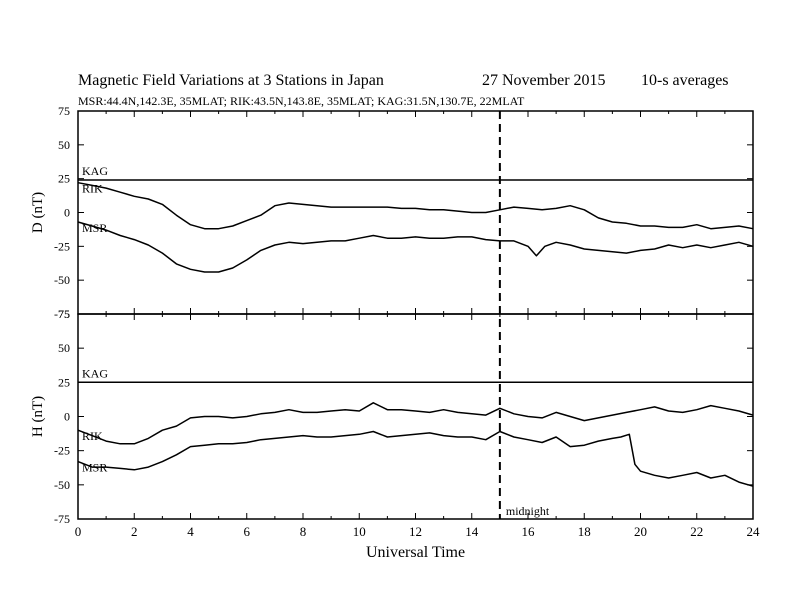 This screenshot has width=792, height=612. What do you see at coordinates (640, 531) in the screenshot?
I see `xtick-label: 20` at bounding box center [640, 531].